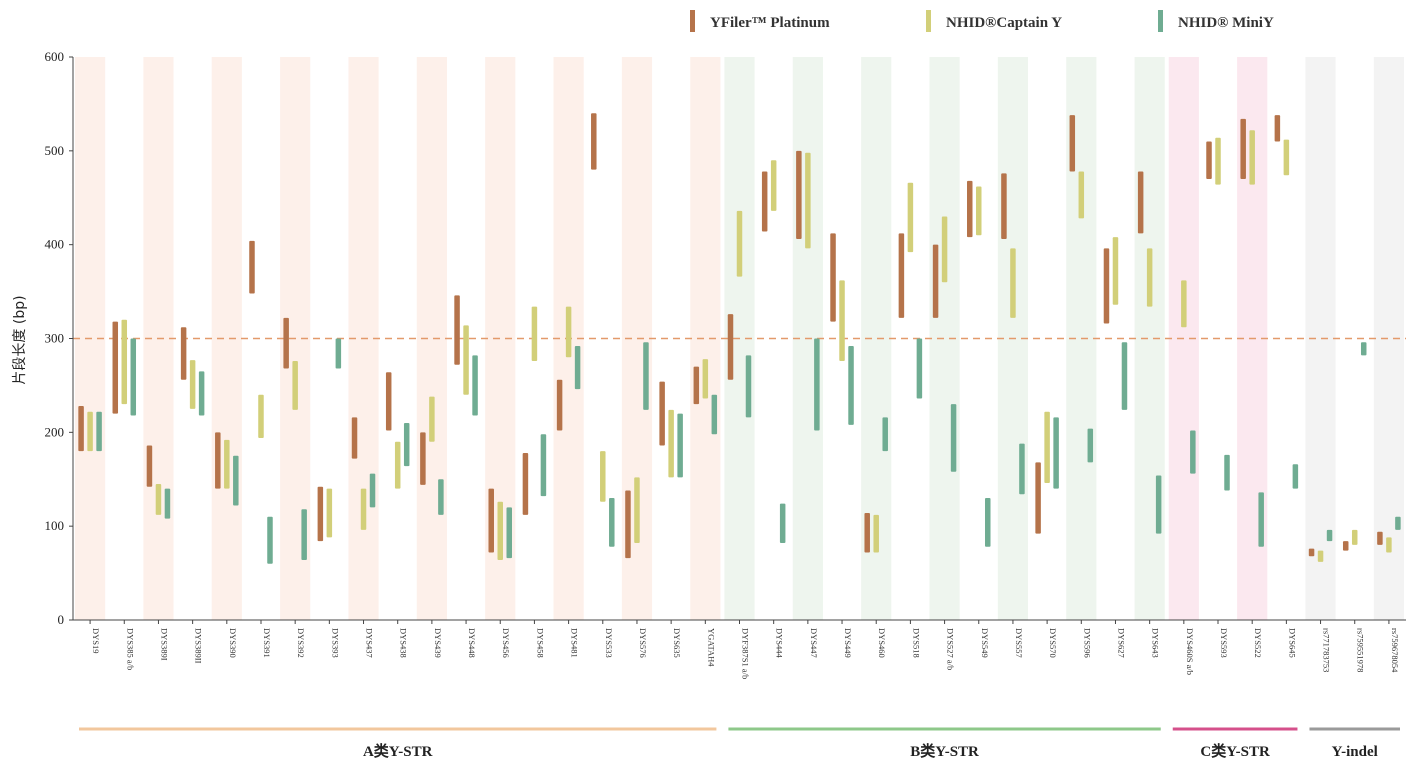 The image size is (1416, 772). I want to click on y-tick-label: 500, so click(55, 150).